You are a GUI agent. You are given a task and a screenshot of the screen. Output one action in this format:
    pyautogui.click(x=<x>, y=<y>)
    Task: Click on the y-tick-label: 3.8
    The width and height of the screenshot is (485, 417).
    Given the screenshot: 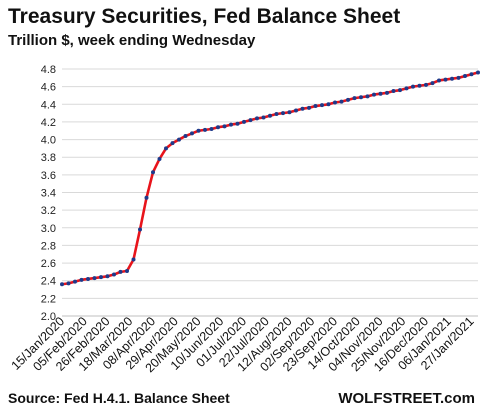 What is the action you would take?
    pyautogui.click(x=48, y=158)
    